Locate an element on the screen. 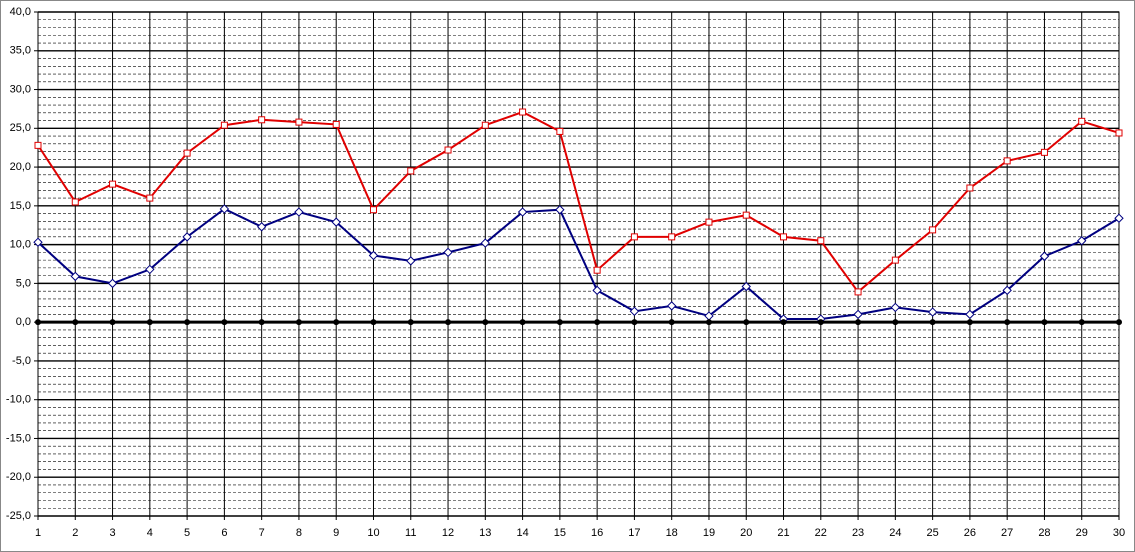 This screenshot has width=1135, height=552. x-tick-label: 25 is located at coordinates (932, 533).